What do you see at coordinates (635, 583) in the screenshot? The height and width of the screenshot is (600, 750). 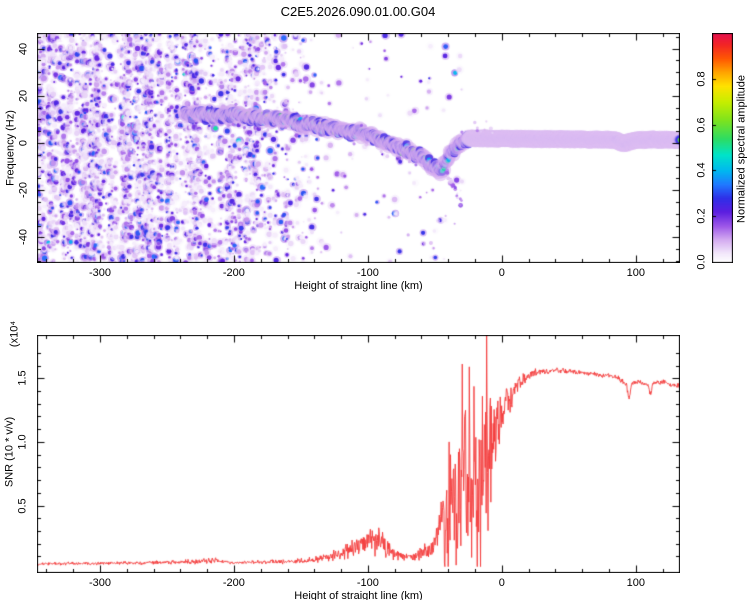 I see `snr-xtick-label: 100` at bounding box center [635, 583].